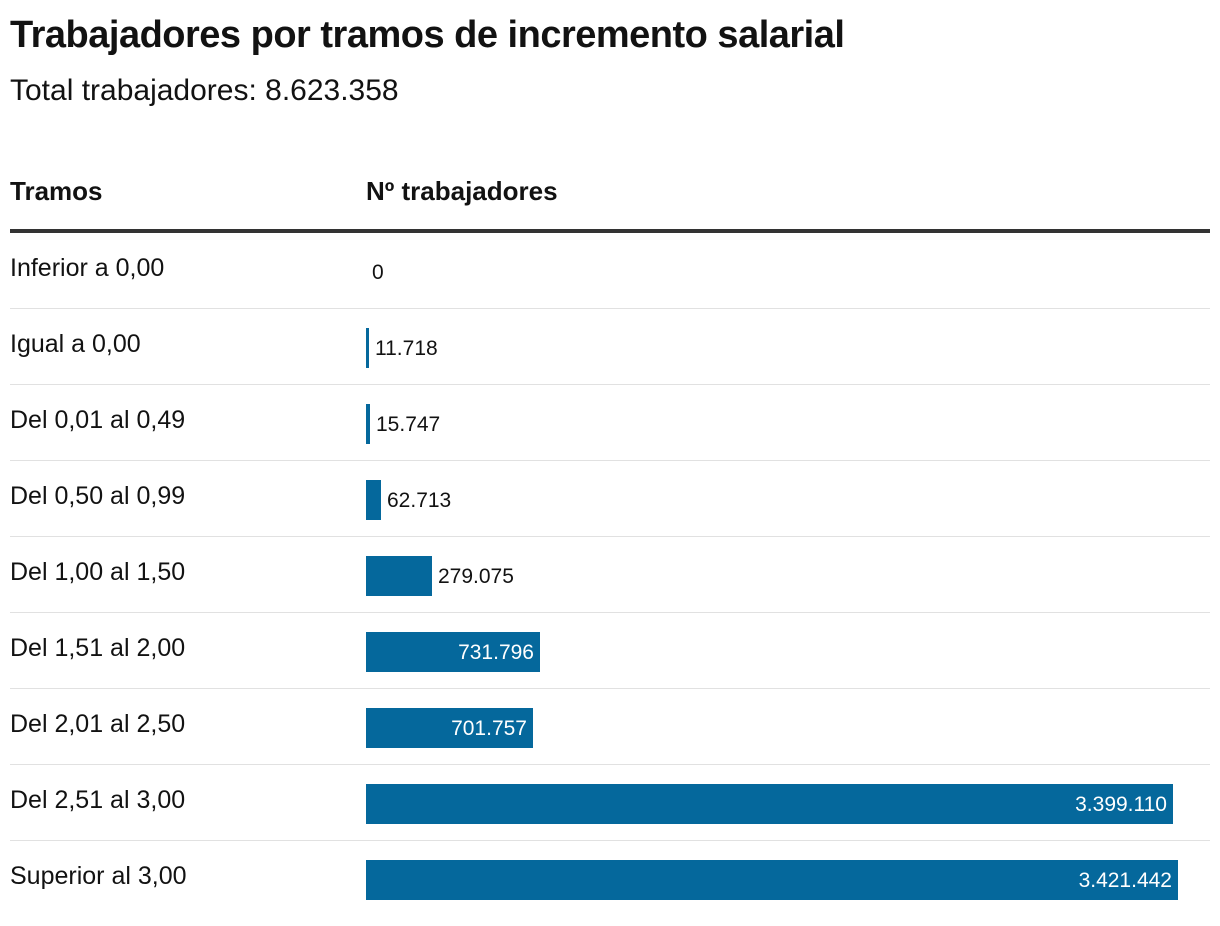  Describe the element at coordinates (1125, 880) in the screenshot. I see `bar-value-label: 3.421.442` at that location.